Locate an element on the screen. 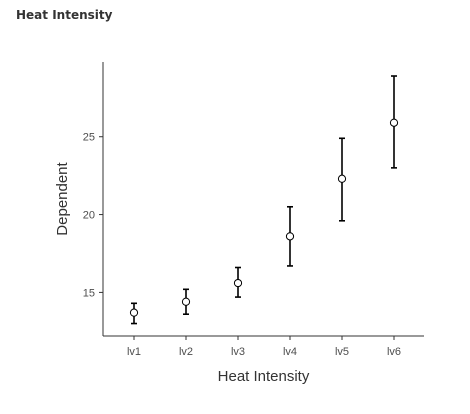 The height and width of the screenshot is (414, 470). x-axis-title: Heat Intensity is located at coordinates (264, 376).